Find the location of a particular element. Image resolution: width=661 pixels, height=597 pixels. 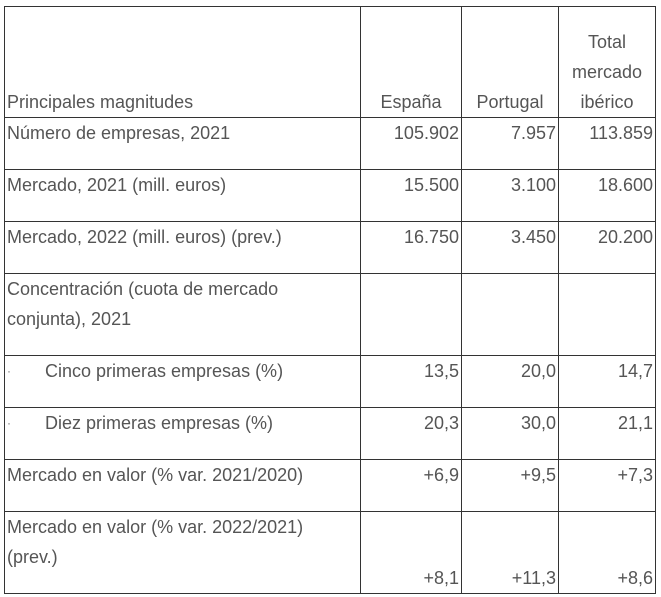

row-label: Mercado en valor (% var. 2021/2020) is located at coordinates (182, 485).